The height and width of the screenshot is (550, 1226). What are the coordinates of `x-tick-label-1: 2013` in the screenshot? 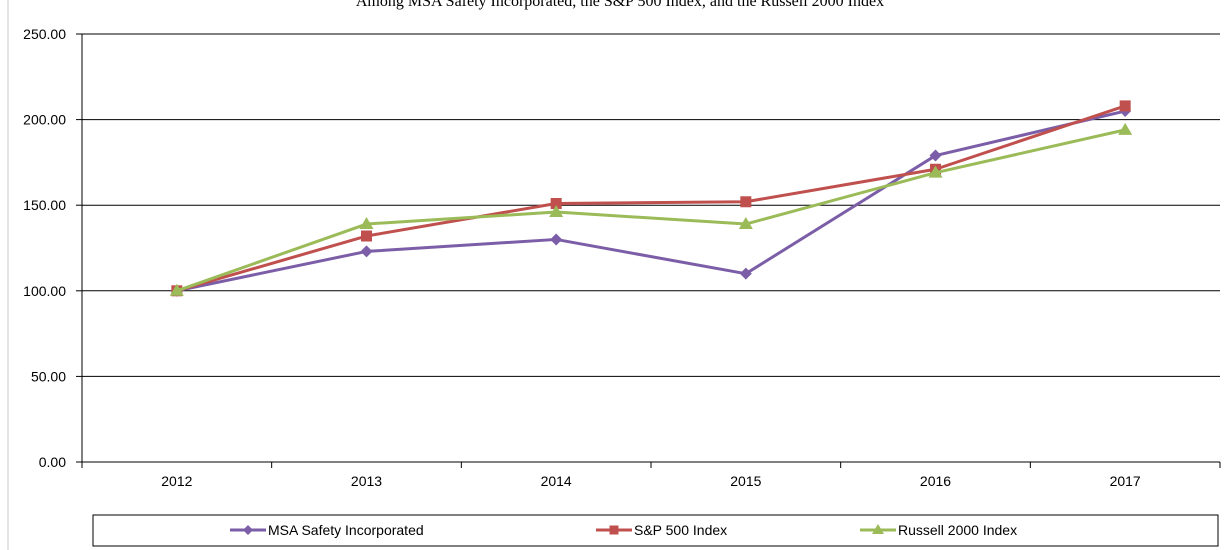 It's located at (366, 481).